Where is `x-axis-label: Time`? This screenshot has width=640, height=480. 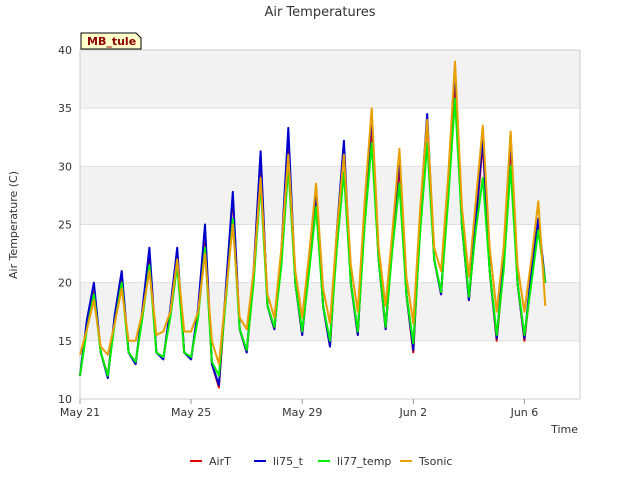
x-axis-label: Time is located at coordinates (564, 429).